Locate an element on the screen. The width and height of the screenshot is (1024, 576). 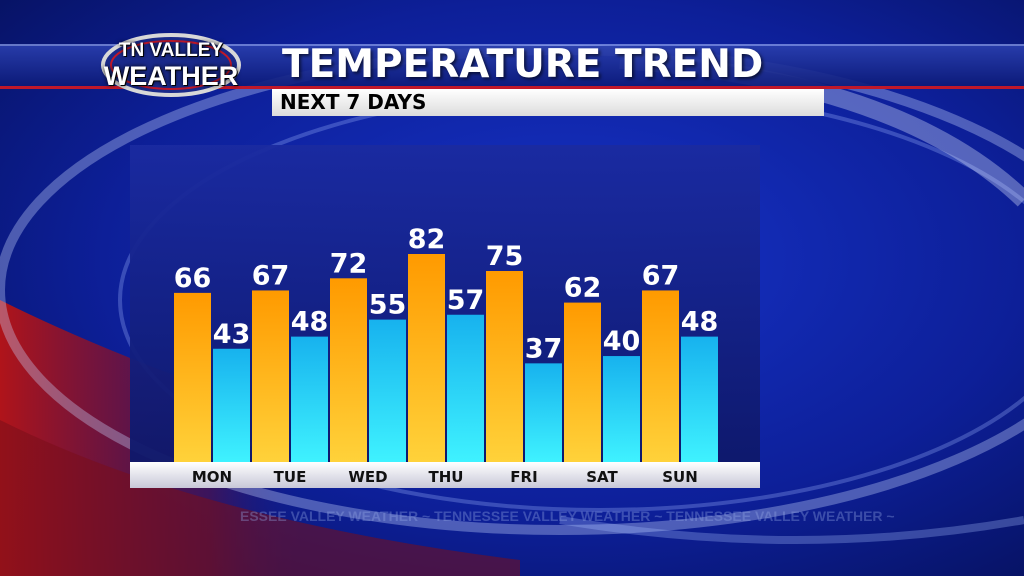
category-label-tue: TUE is located at coordinates (290, 477).